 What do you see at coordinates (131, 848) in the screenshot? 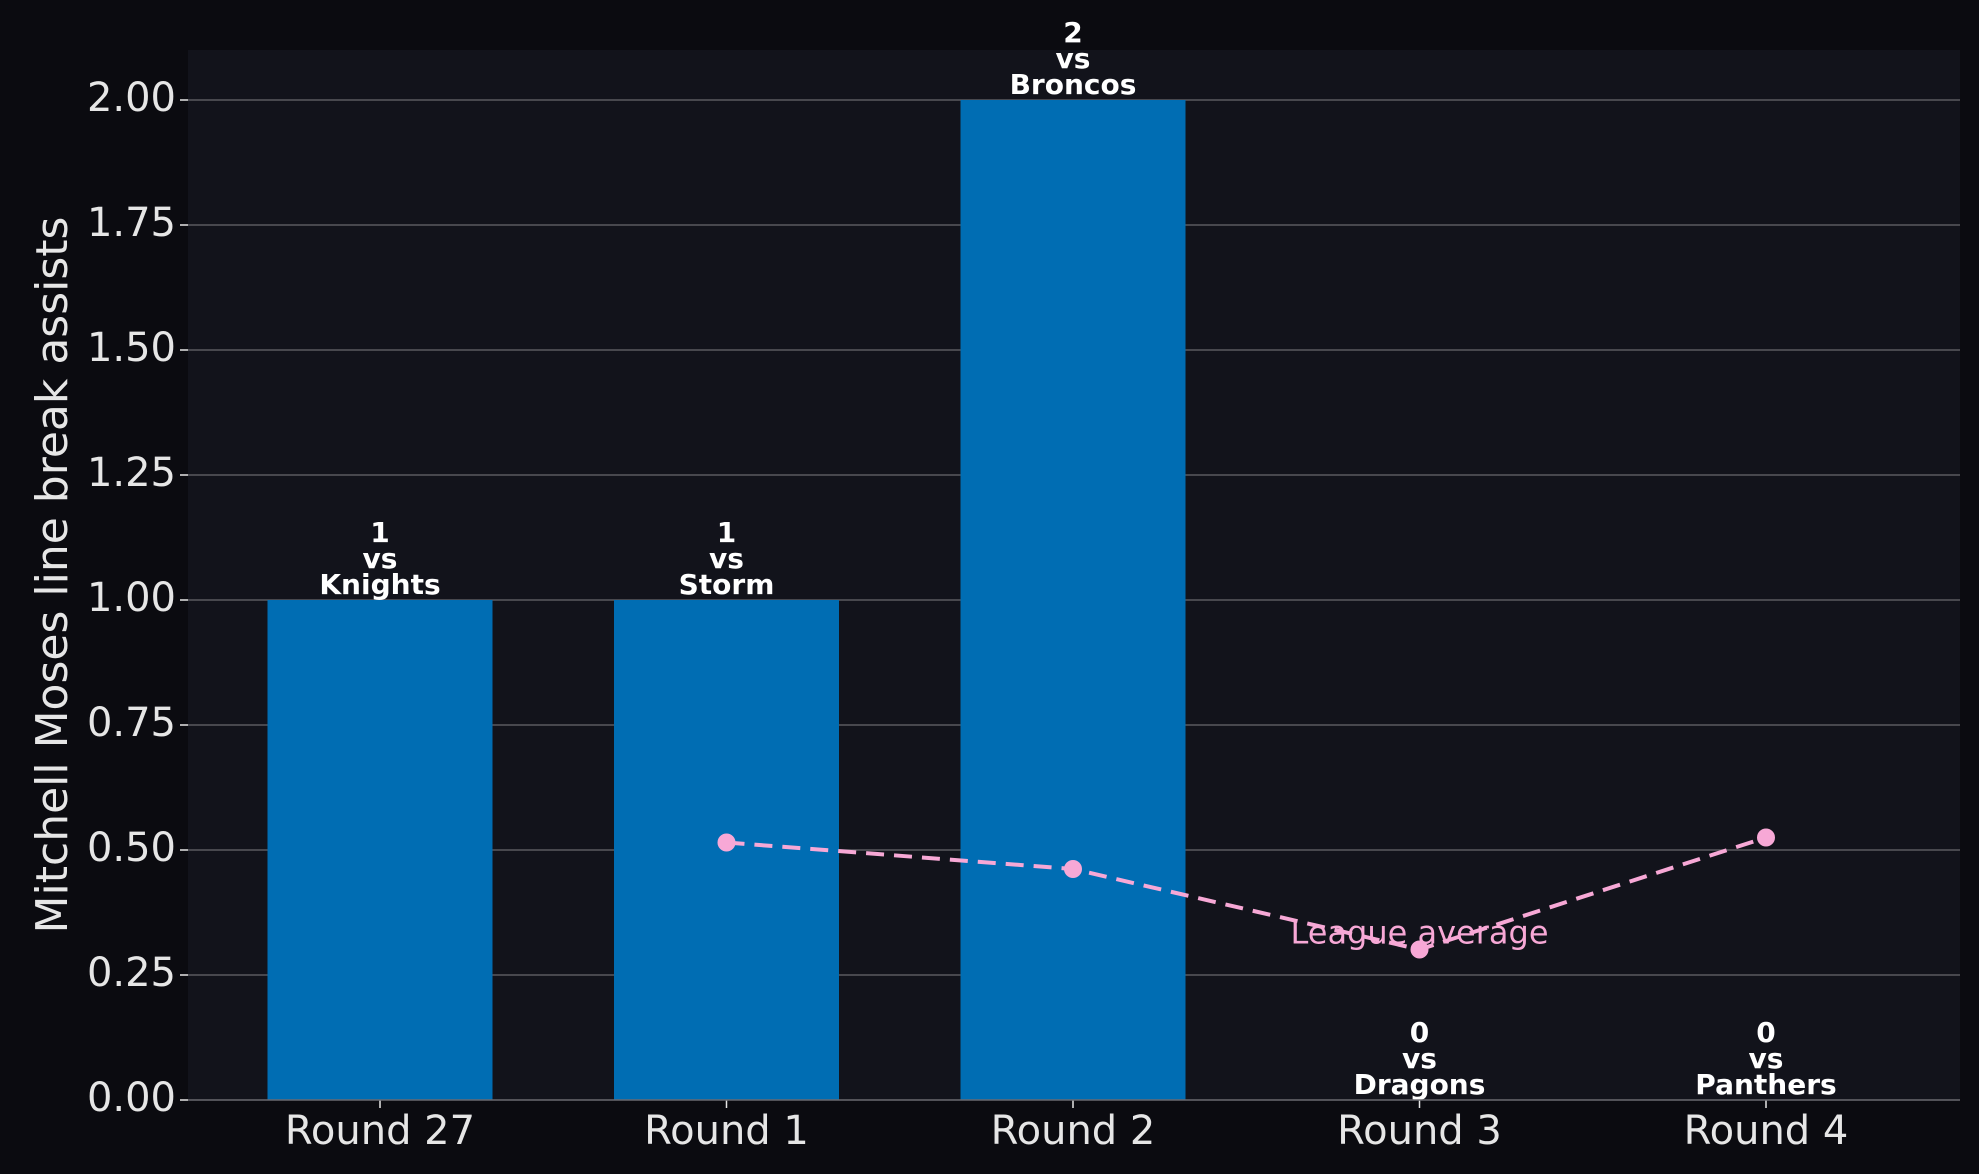
I see `y-tick-label: 0.50` at bounding box center [131, 848].